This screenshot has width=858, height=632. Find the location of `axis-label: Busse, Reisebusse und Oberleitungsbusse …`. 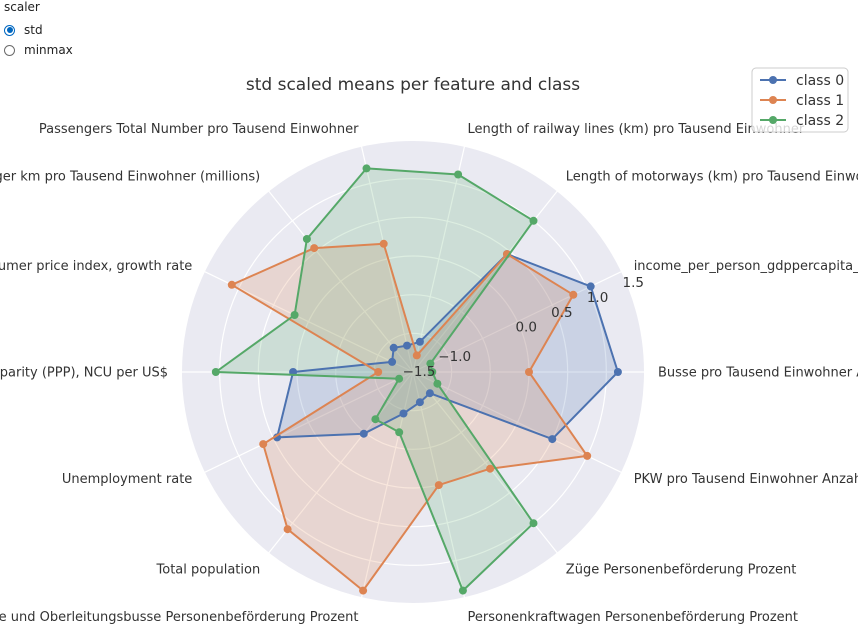

axis-label: Busse, Reisebusse und Oberleitungsbusse … is located at coordinates (179, 617).